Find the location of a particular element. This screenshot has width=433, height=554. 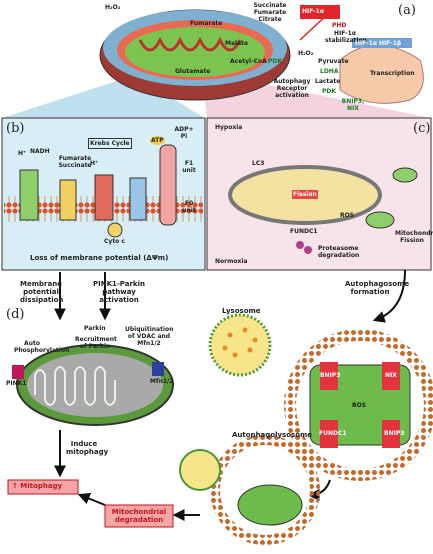

mitophagy-box is located at coordinates (43, 487).